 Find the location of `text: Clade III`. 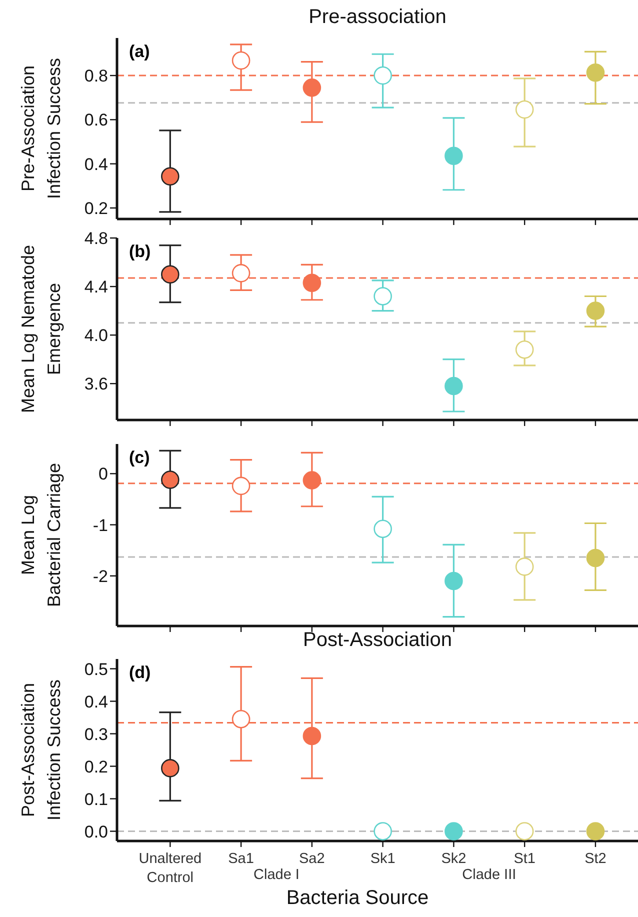

text: Clade III is located at coordinates (489, 875).